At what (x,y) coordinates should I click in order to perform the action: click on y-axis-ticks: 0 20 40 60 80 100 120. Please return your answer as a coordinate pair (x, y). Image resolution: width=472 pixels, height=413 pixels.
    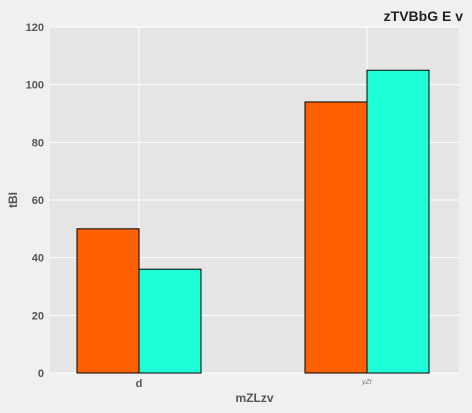
    Looking at the image, I should click on (35, 201).